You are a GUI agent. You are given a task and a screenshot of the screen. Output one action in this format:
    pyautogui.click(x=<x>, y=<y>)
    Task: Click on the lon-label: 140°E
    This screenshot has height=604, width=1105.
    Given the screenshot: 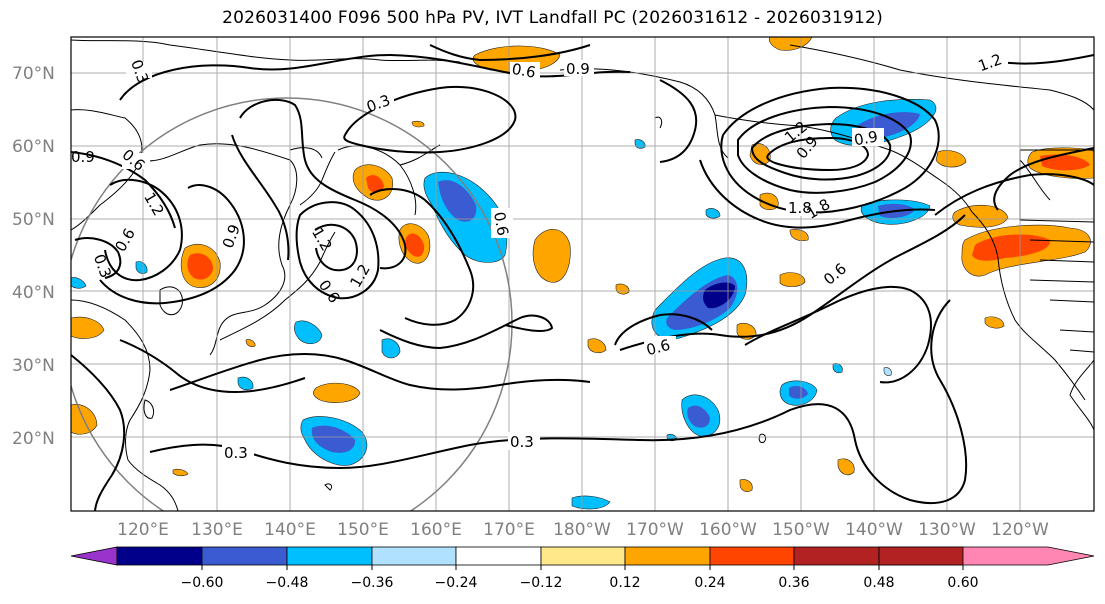 What is the action you would take?
    pyautogui.click(x=290, y=530)
    